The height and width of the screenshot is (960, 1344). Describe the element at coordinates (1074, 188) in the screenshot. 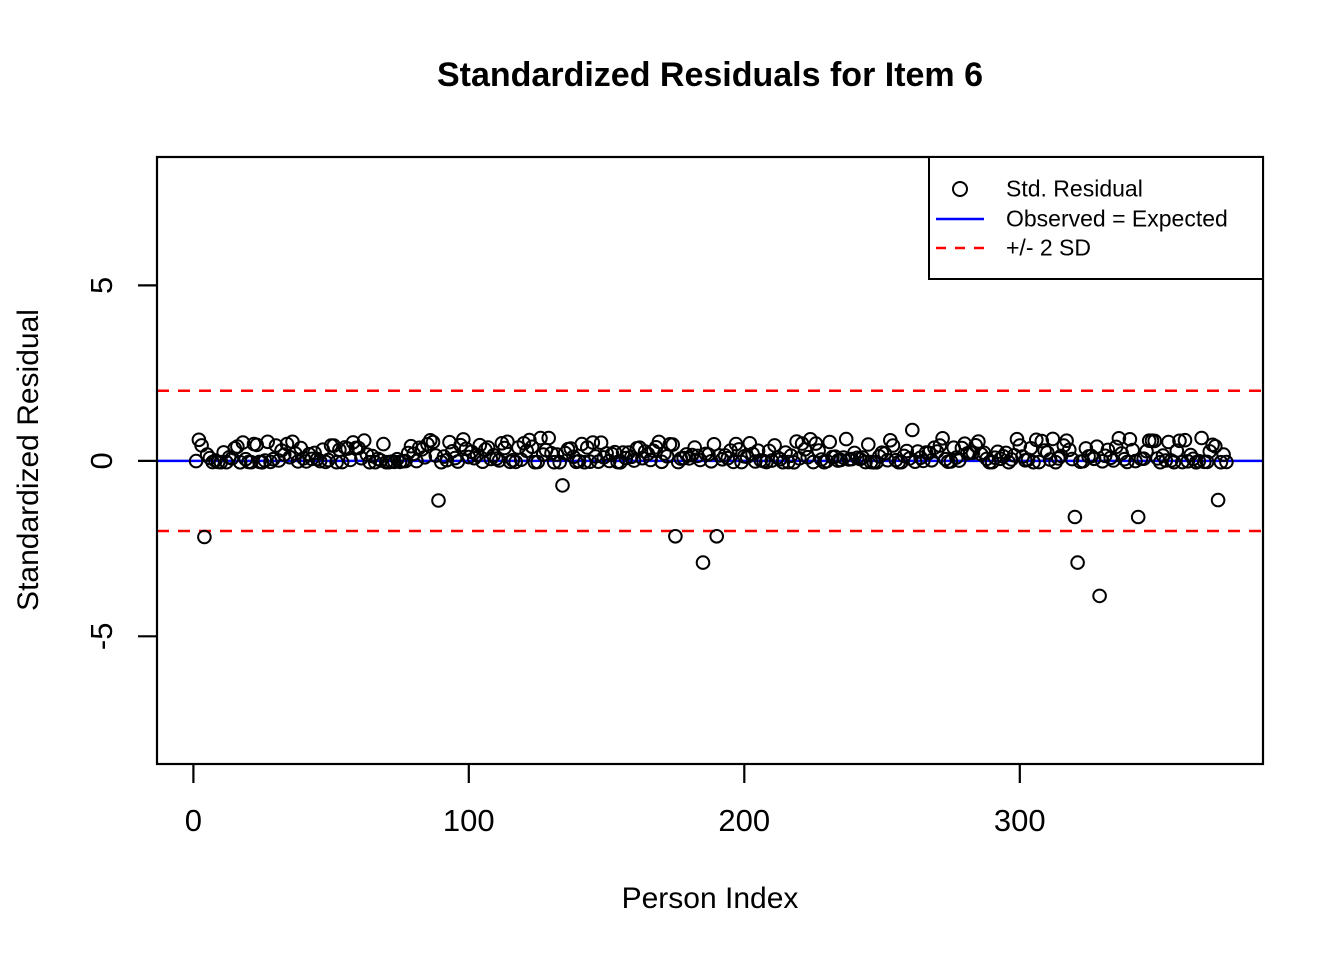

I see `legend-label-std-residual: Std. Residual` at that location.